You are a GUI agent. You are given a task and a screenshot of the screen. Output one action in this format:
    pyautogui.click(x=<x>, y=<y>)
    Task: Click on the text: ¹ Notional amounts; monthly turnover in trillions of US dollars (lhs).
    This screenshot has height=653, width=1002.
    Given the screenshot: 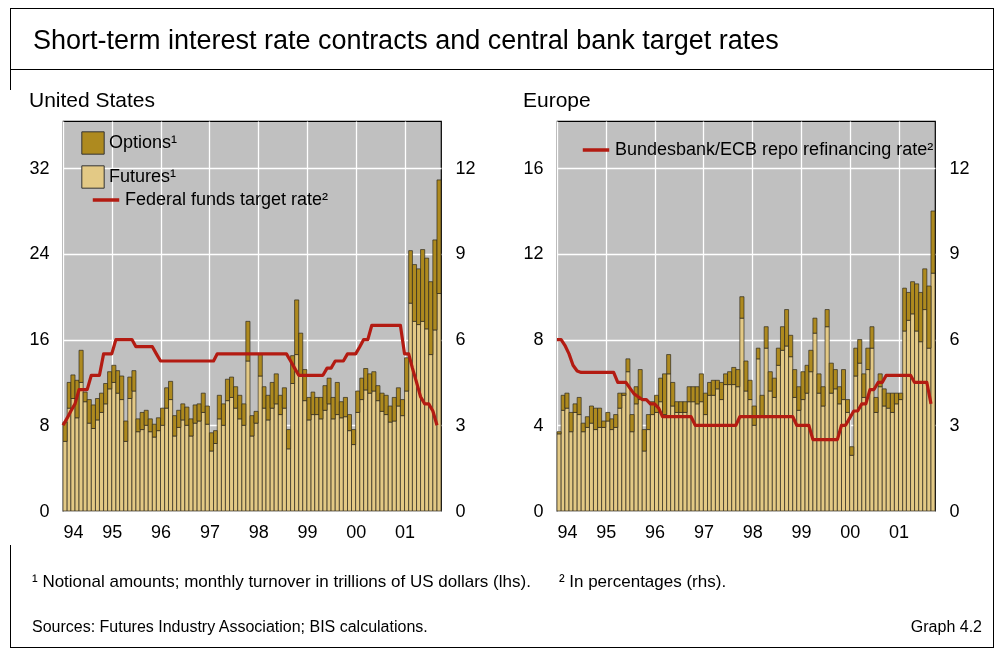 What is the action you would take?
    pyautogui.click(x=281, y=582)
    